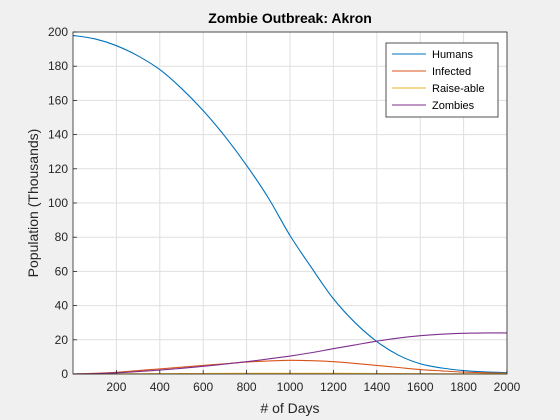  Describe the element at coordinates (203, 387) in the screenshot. I see `x-tick-label: 600` at that location.